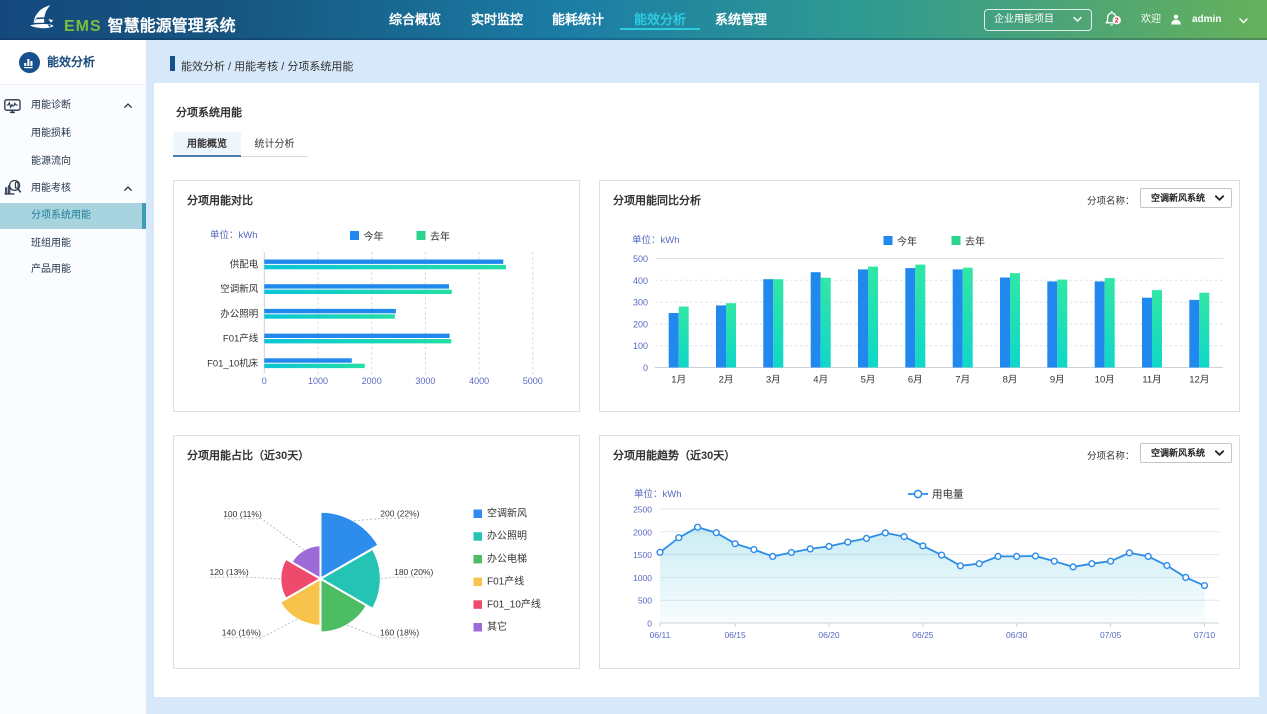 Image resolution: width=1267 pixels, height=714 pixels. What do you see at coordinates (533, 381) in the screenshot?
I see `svg-text: 5000` at bounding box center [533, 381].